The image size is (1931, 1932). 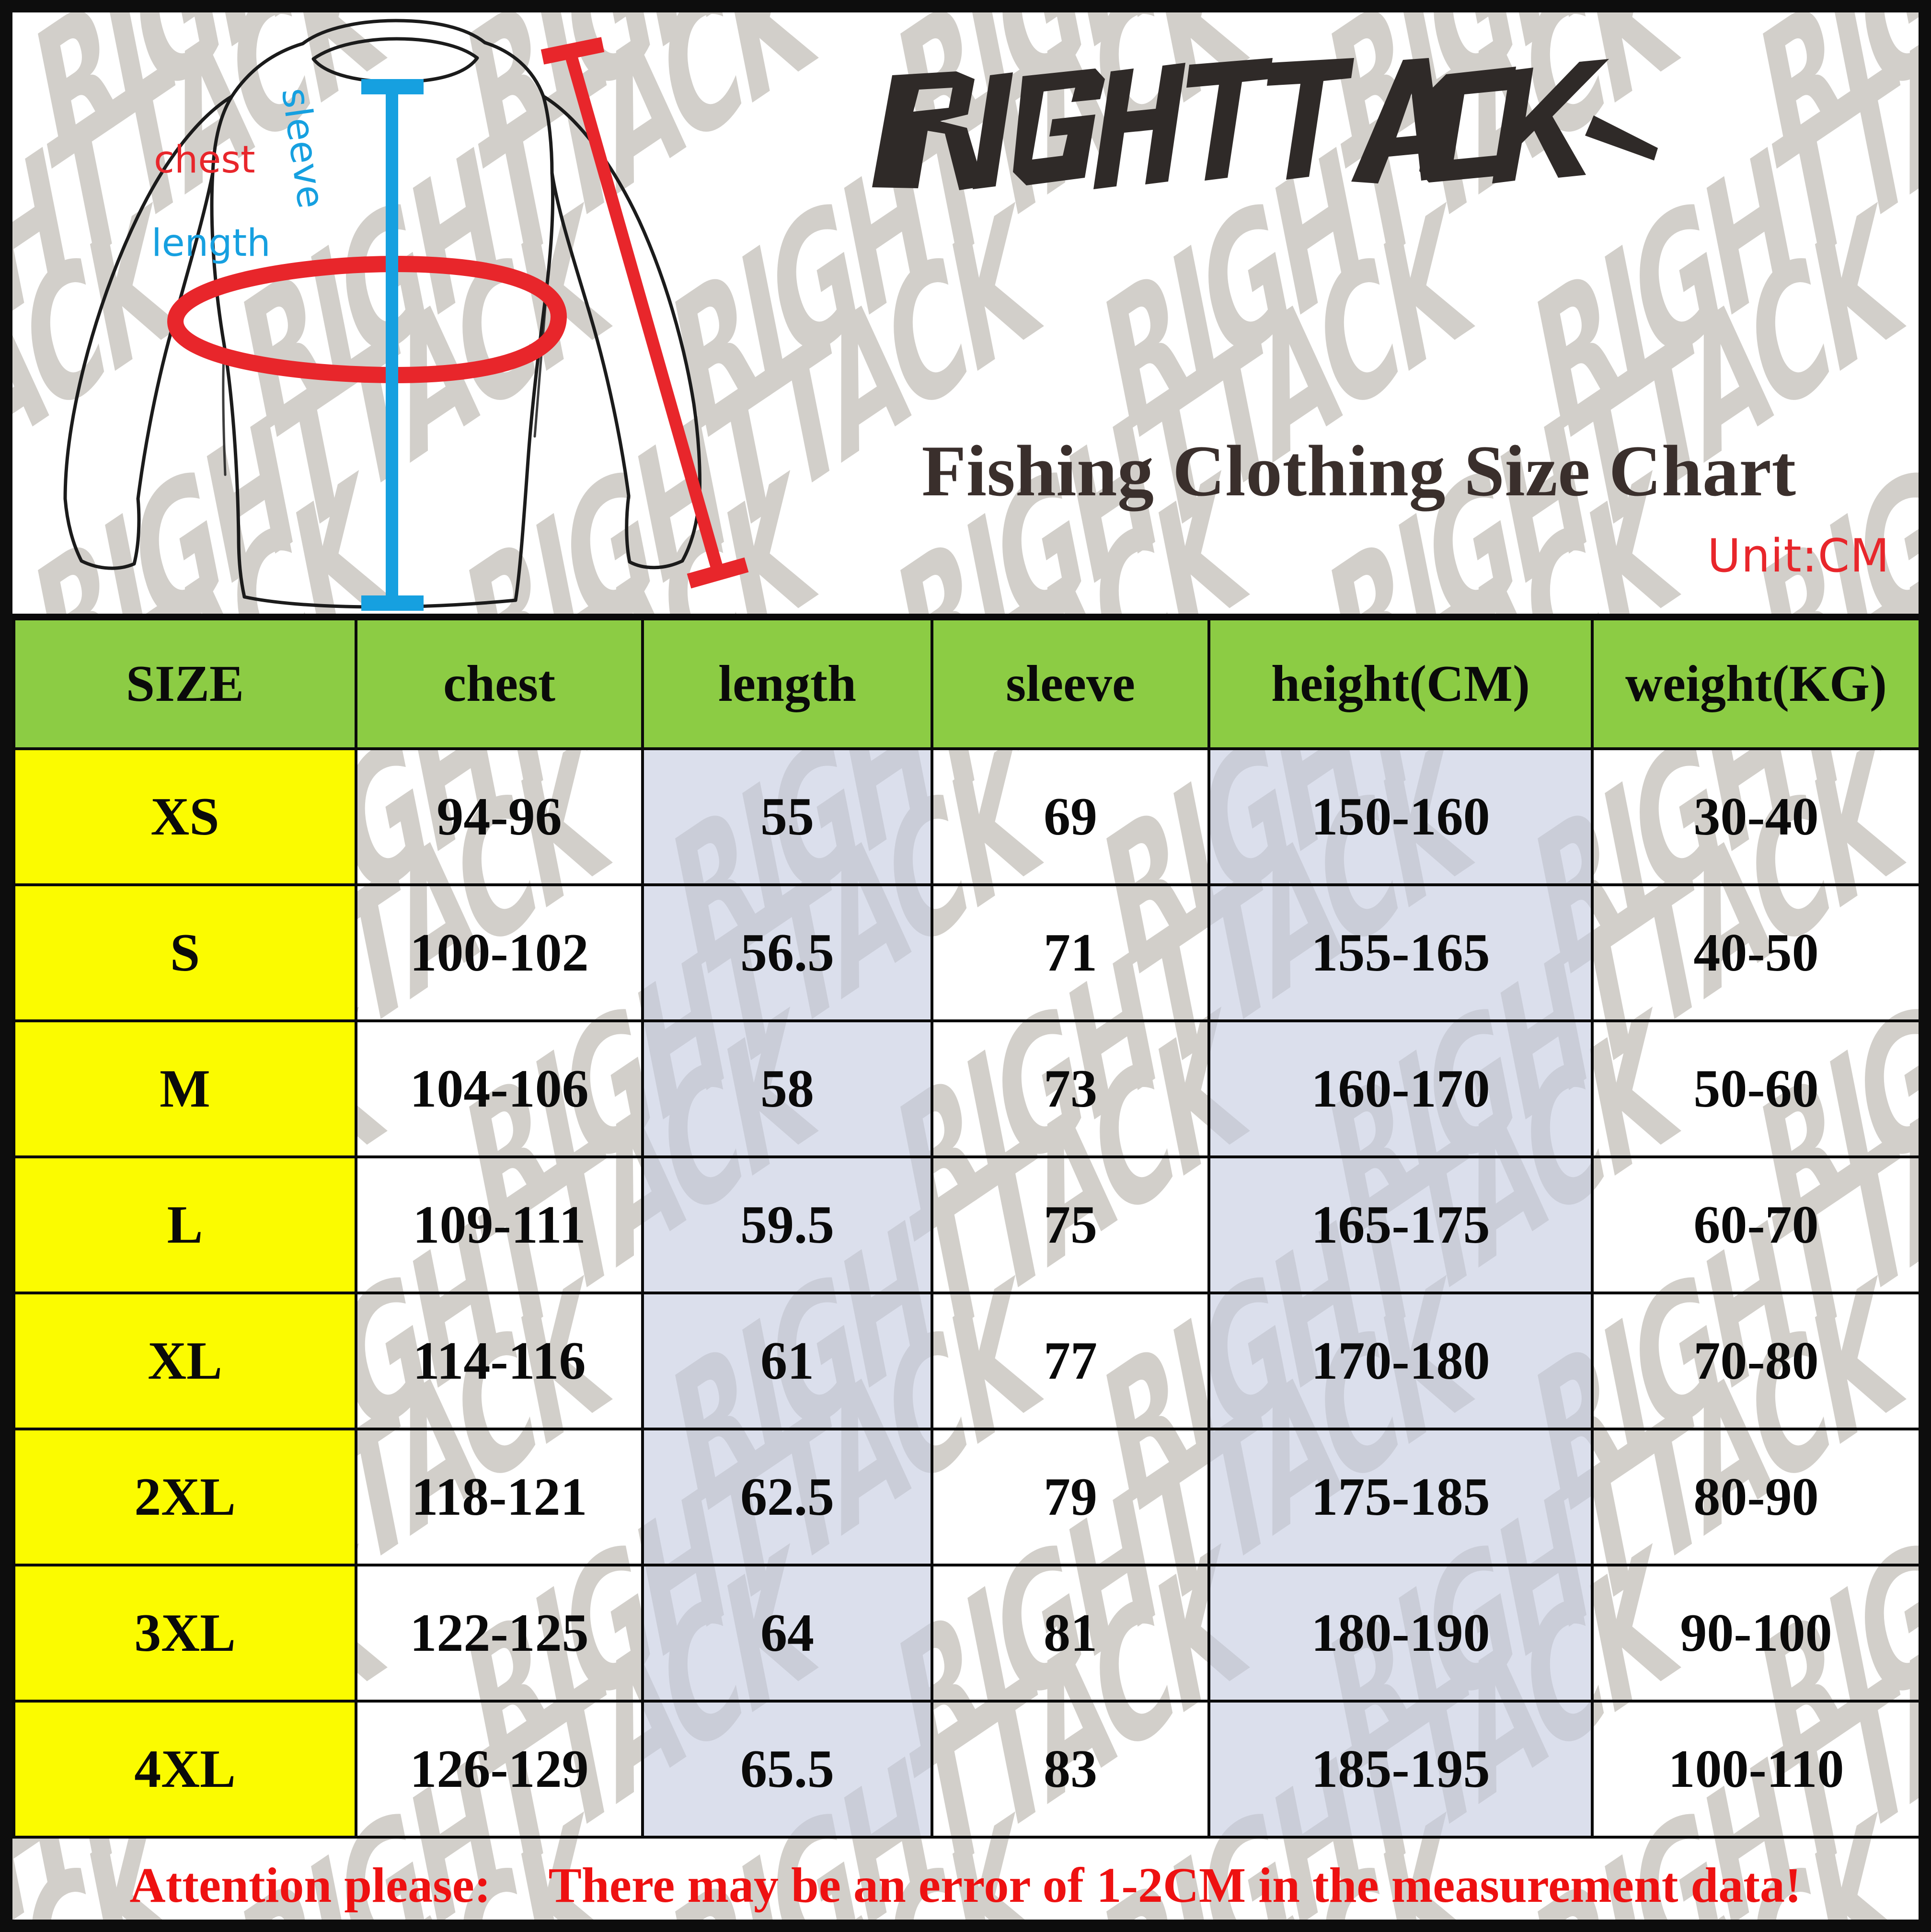 I want to click on table-row: 4XL 126-129 65.5 83 185-195 100-110, so click(x=965, y=1769).